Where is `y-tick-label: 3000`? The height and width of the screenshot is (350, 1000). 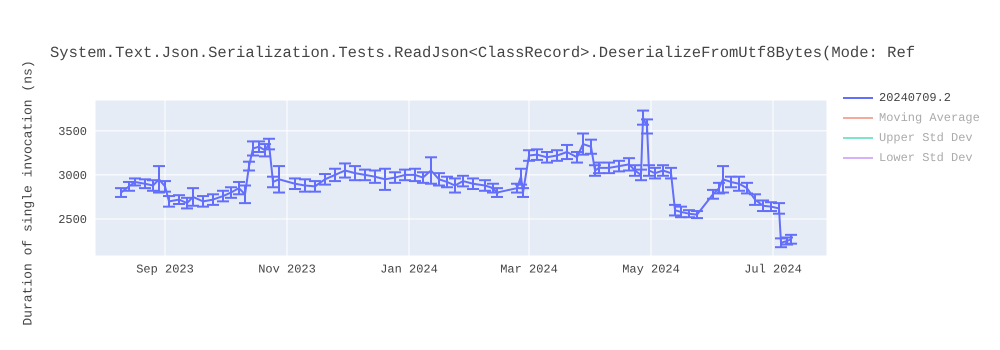 y-tick-label: 3000 is located at coordinates (72, 176).